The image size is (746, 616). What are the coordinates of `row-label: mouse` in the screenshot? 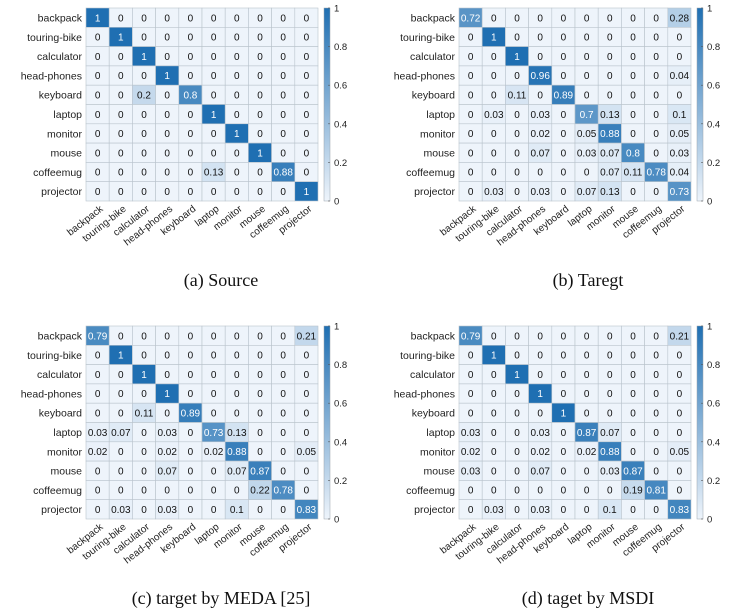 It's located at (66, 154).